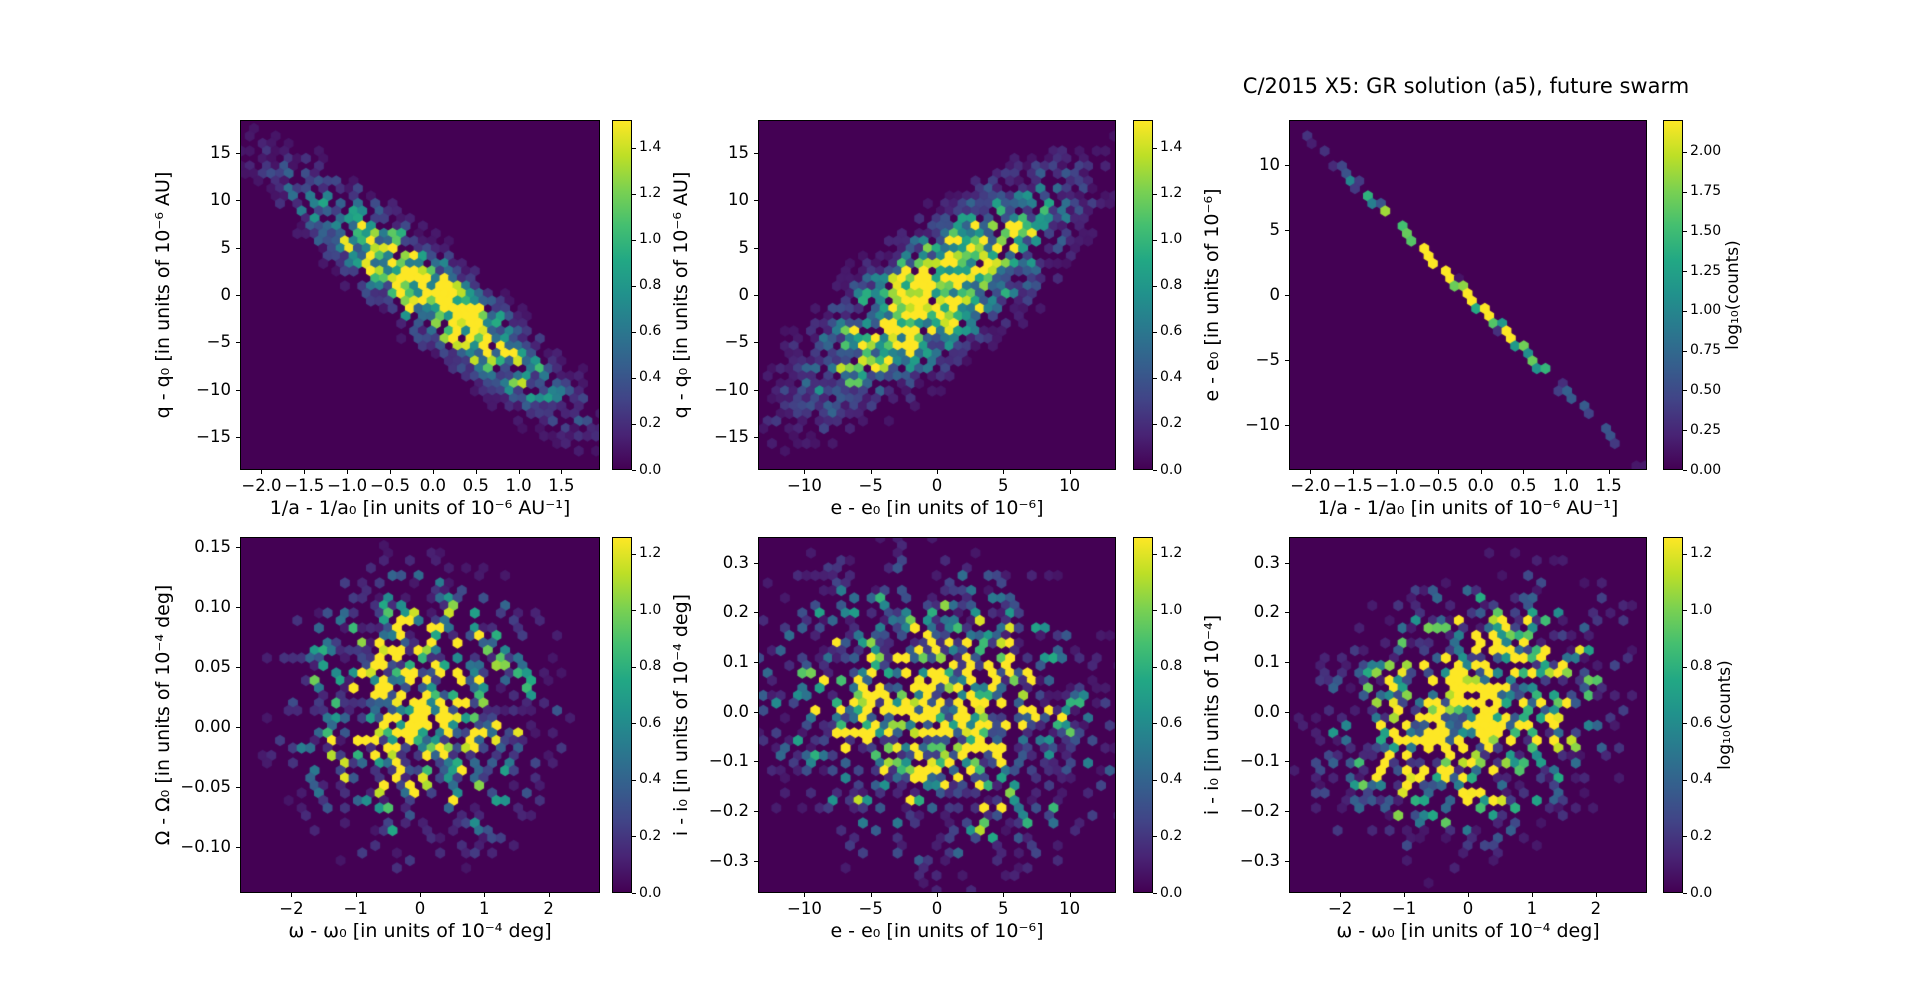 The image size is (1920, 997). What do you see at coordinates (735, 662) in the screenshot?
I see `y-tick-label: 0.1` at bounding box center [735, 662].